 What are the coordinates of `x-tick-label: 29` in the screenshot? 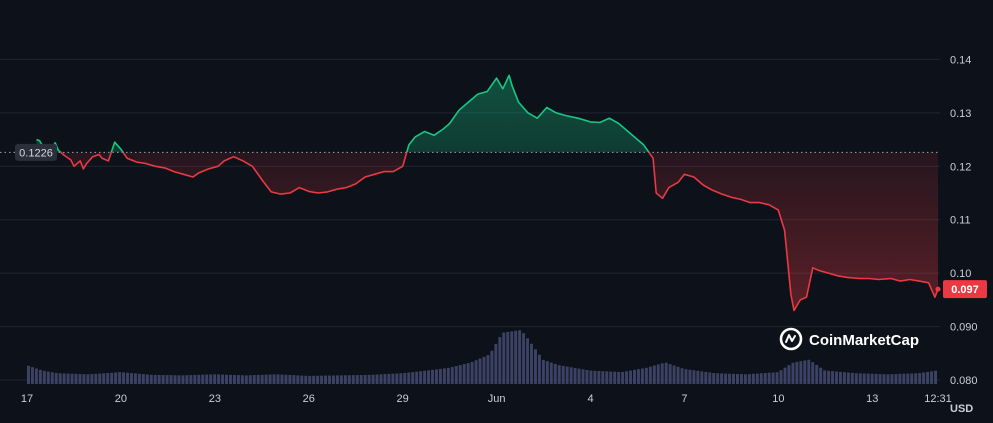 It's located at (403, 399).